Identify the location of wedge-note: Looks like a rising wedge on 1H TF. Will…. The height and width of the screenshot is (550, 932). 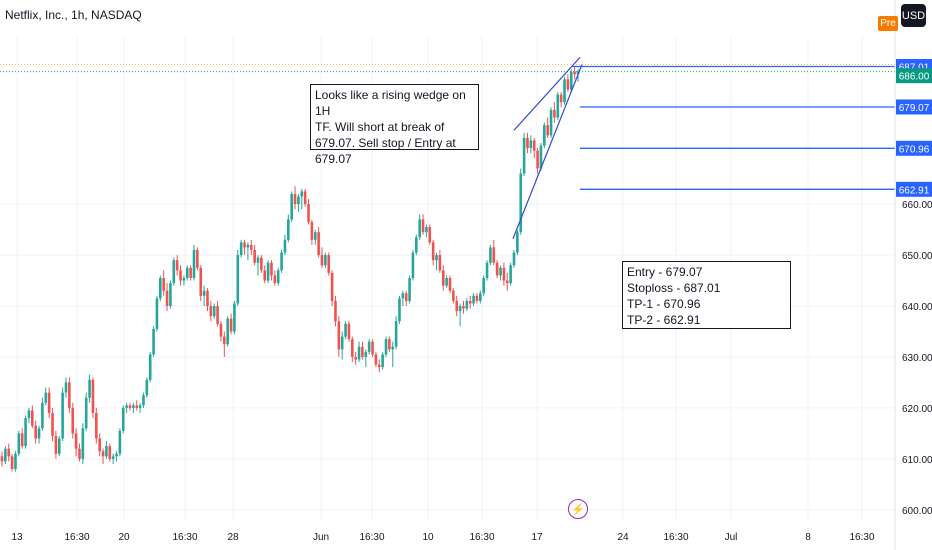
(394, 125).